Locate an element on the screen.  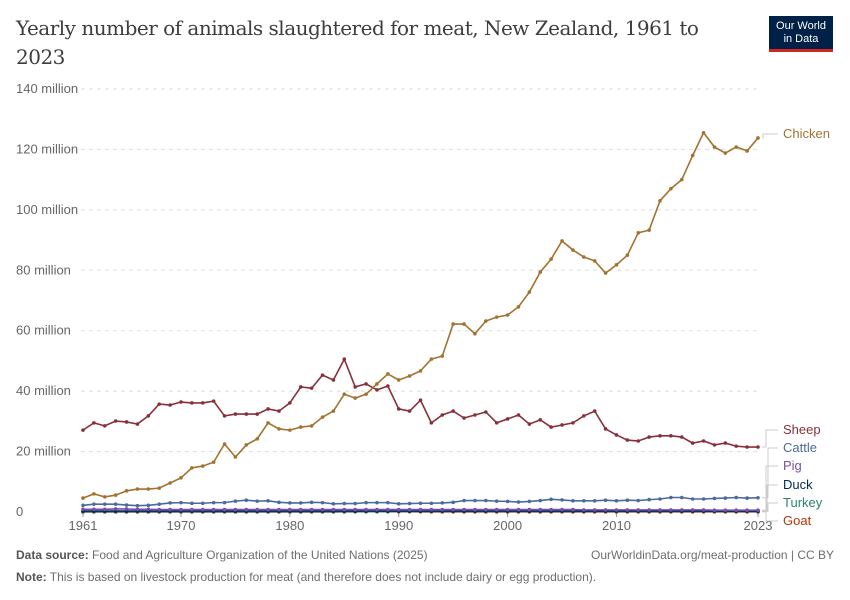
y-tick-label: 0 is located at coordinates (19, 511).